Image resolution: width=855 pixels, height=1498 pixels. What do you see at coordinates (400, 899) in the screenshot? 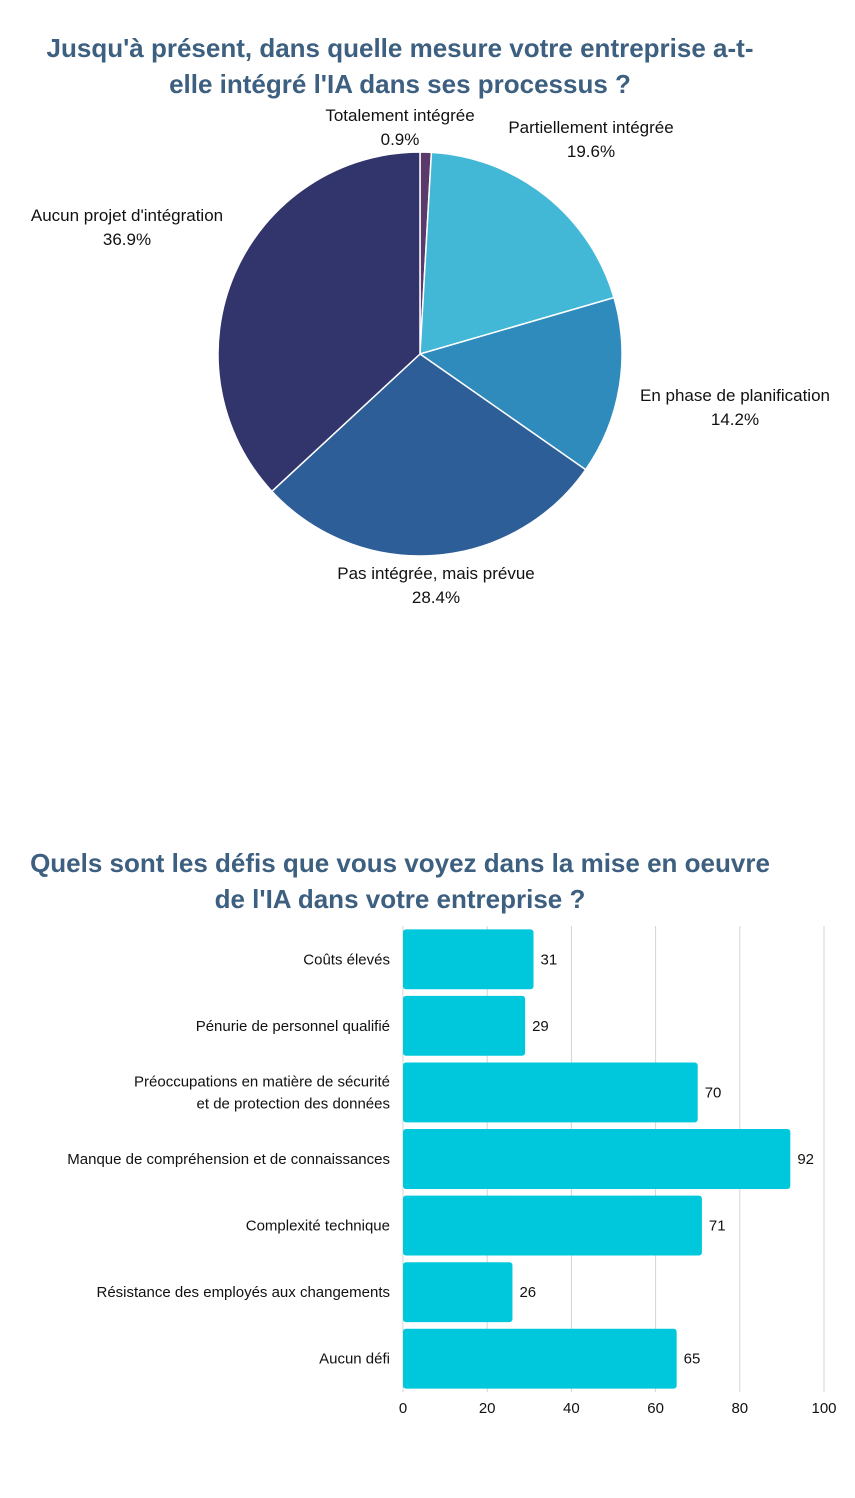
I see `bar-title-line-2: de l'IA dans votre entreprise ?` at bounding box center [400, 899].